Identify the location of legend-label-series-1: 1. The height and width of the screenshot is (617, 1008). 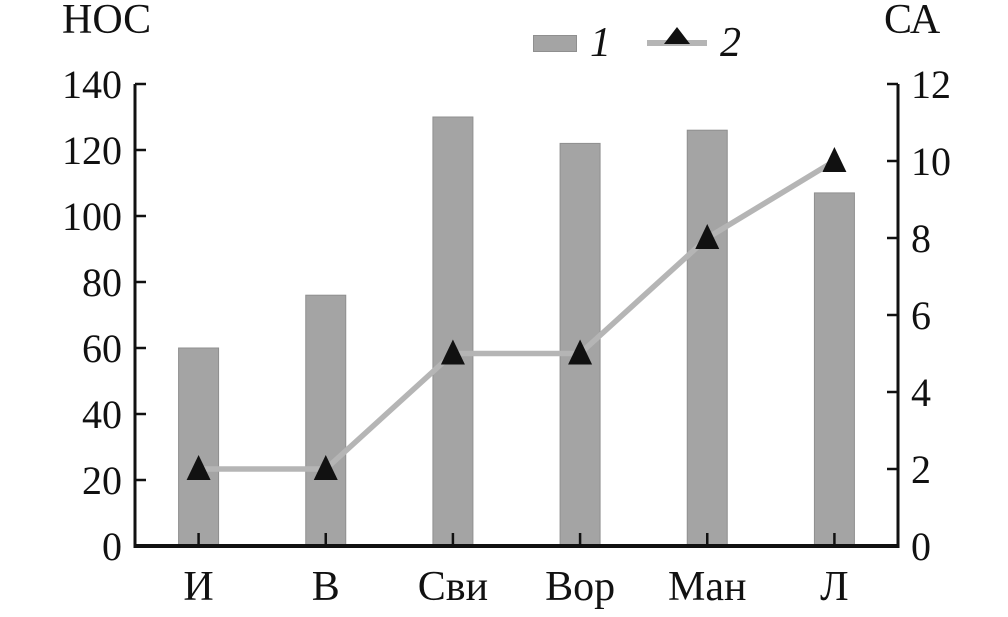
(600, 43).